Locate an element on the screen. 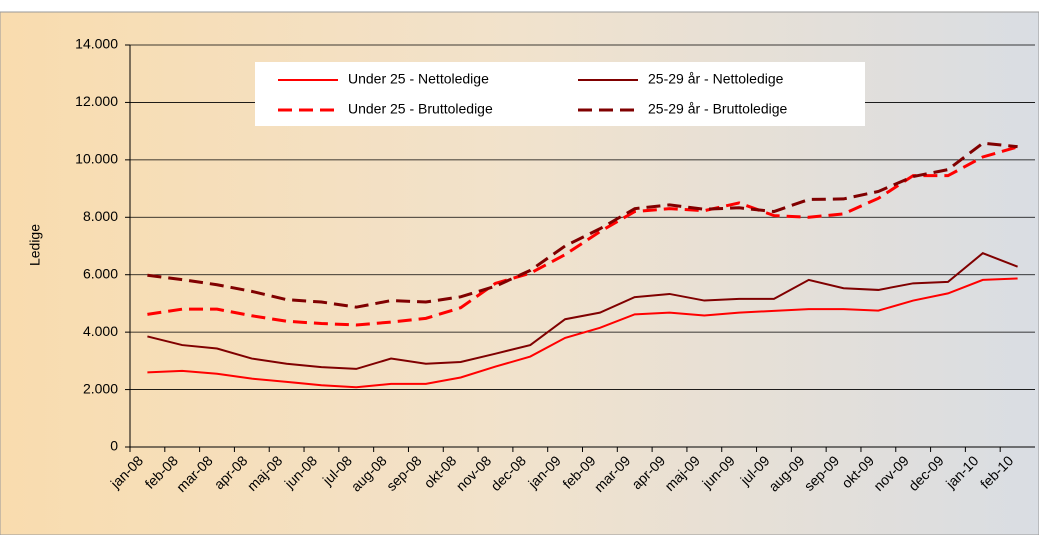 This screenshot has width=1039, height=540. legend-label: Under 25 - Bruttoledige is located at coordinates (420, 109).